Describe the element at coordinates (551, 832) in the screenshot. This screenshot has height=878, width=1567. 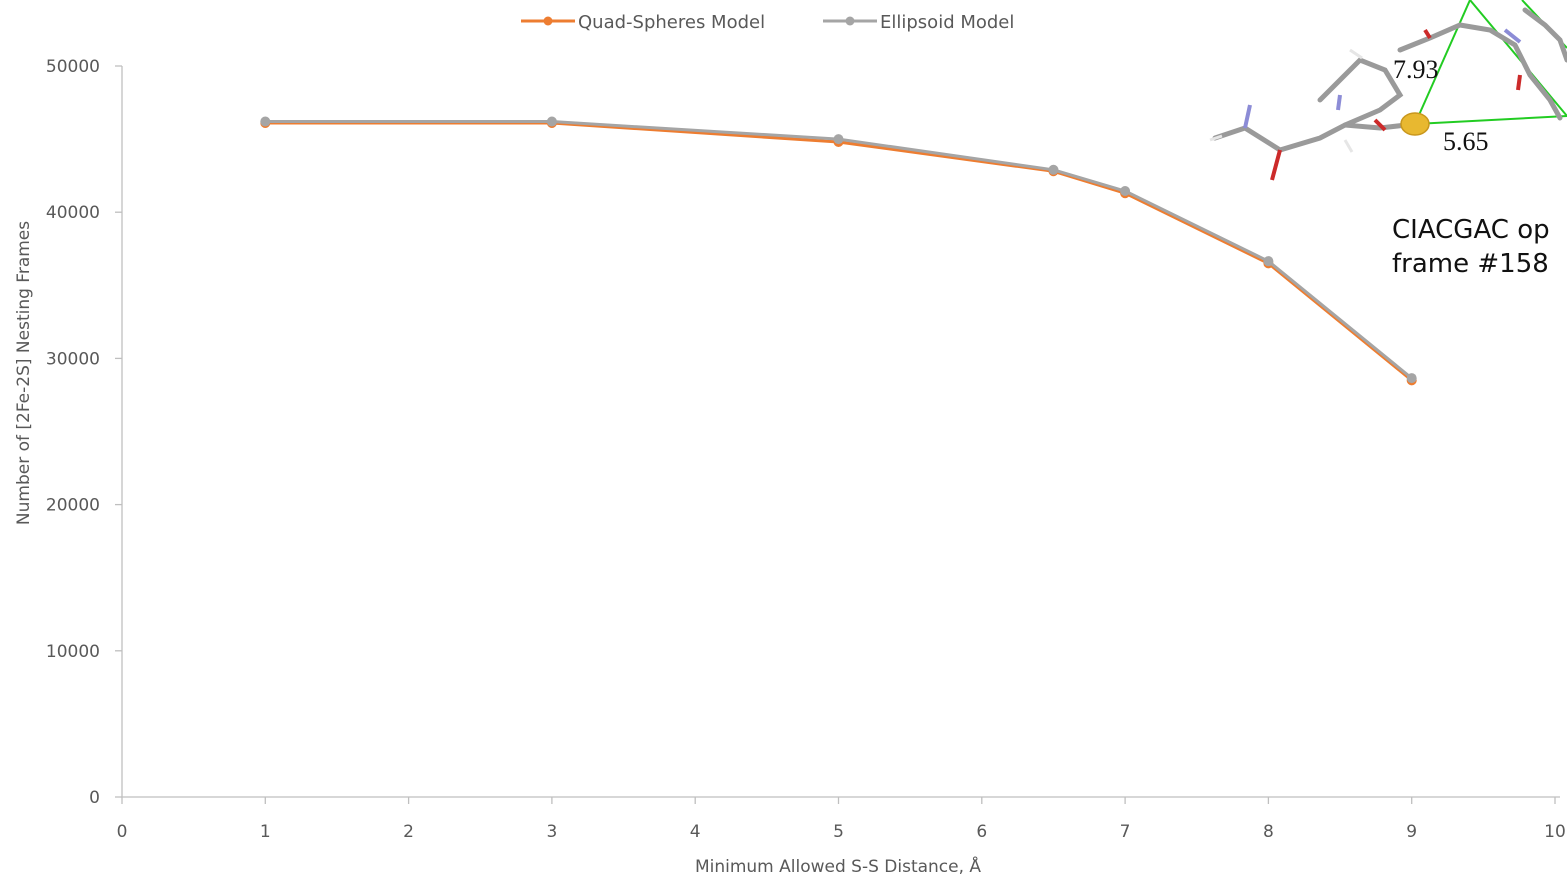
I see `x-tick-label: 3` at that location.